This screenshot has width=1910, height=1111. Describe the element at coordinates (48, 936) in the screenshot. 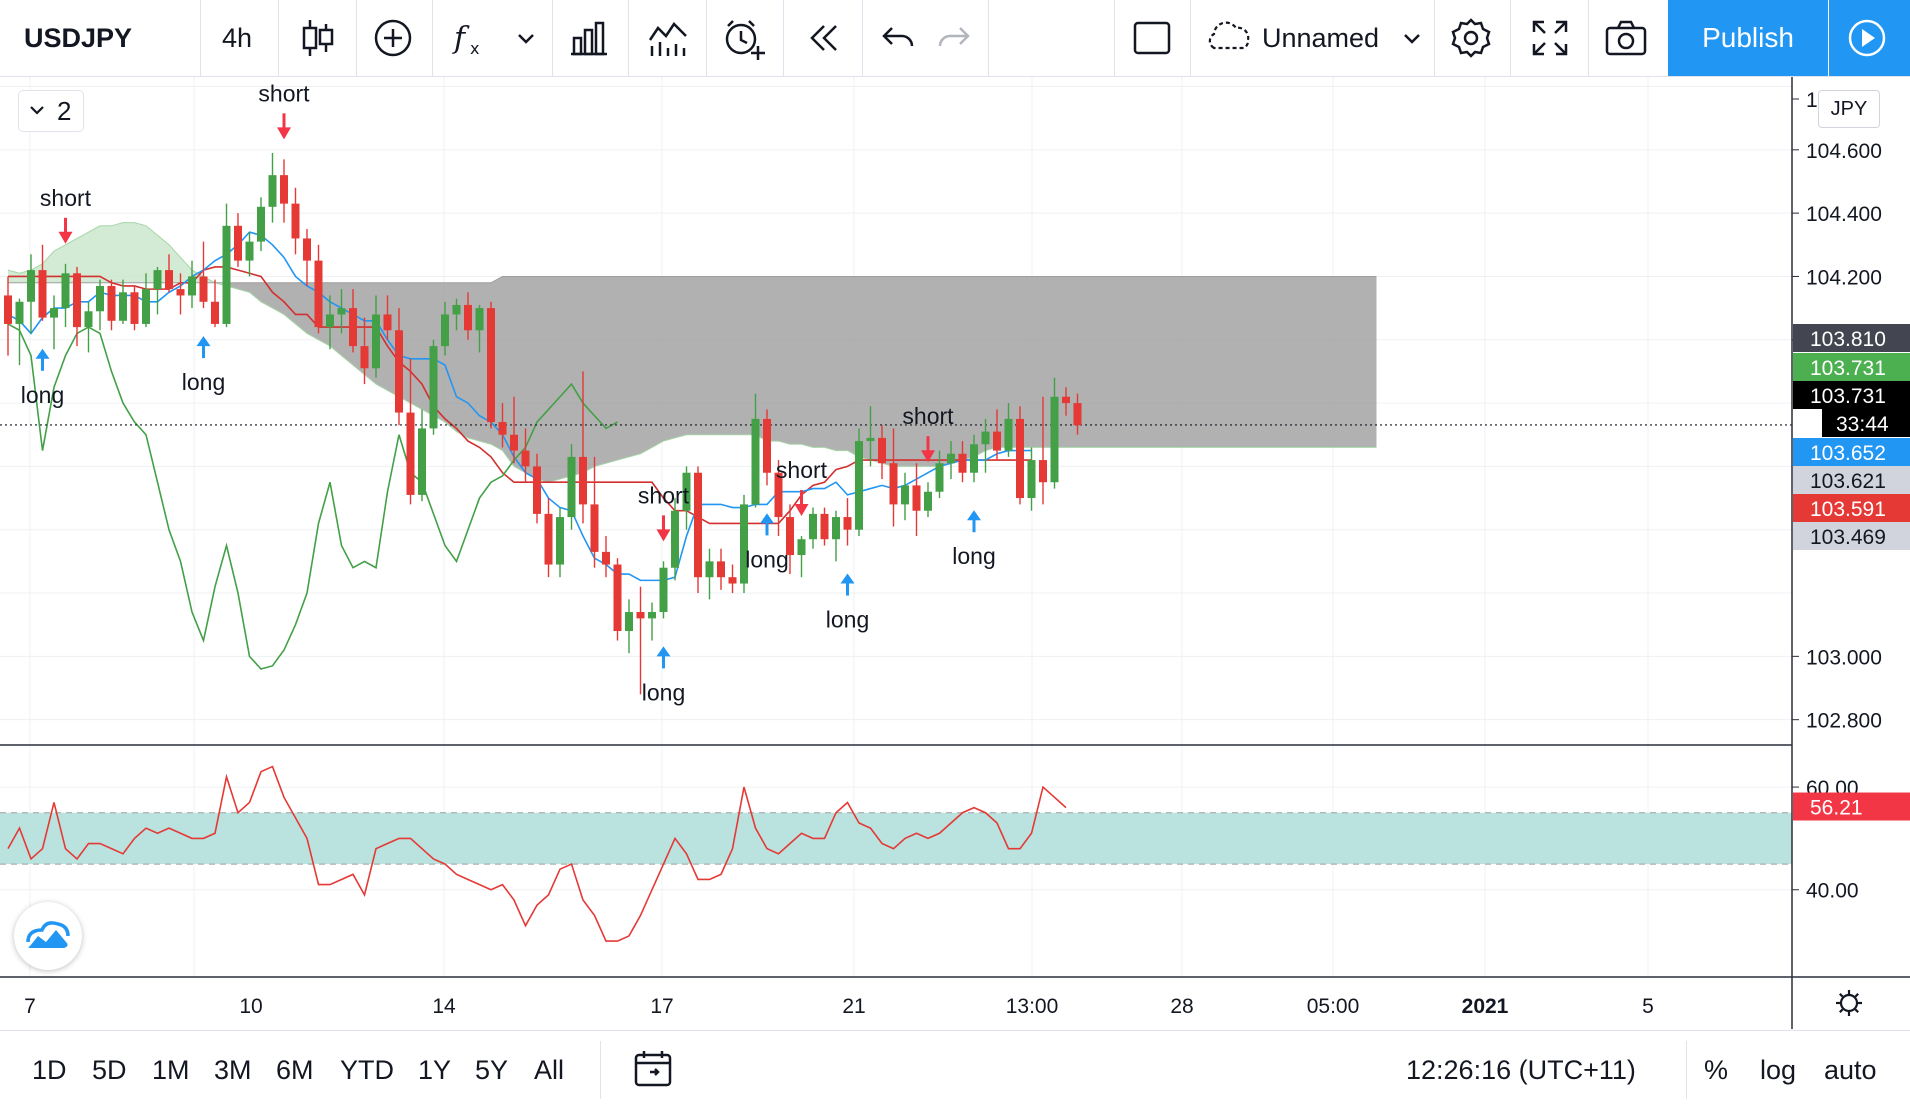

I see `tradingview-logo` at that location.